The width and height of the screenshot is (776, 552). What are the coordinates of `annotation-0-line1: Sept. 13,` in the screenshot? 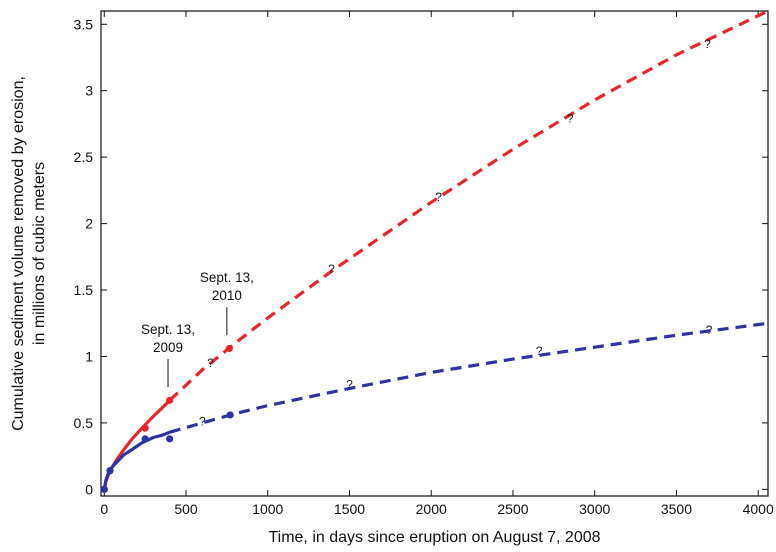 It's located at (168, 329).